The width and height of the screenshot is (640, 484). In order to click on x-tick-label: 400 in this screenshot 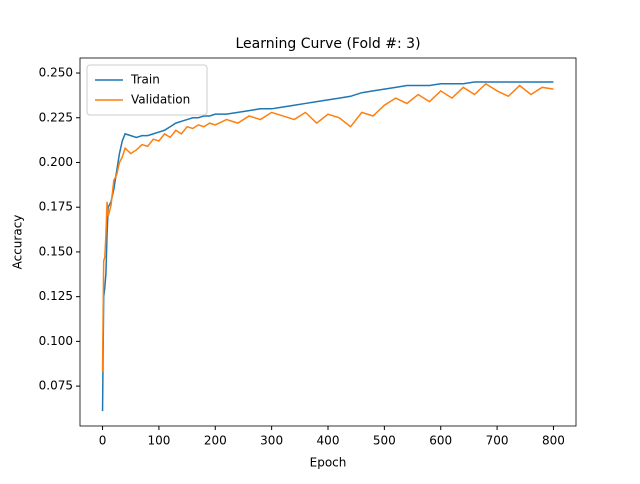, I will do `click(328, 441)`.